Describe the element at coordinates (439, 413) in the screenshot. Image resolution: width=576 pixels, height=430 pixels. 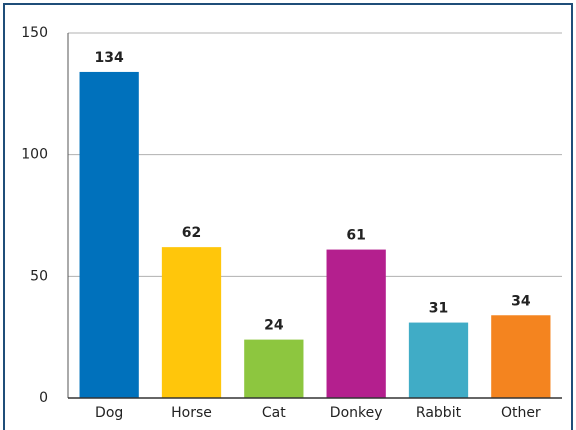
I see `x-tick-label: Rabbit` at that location.